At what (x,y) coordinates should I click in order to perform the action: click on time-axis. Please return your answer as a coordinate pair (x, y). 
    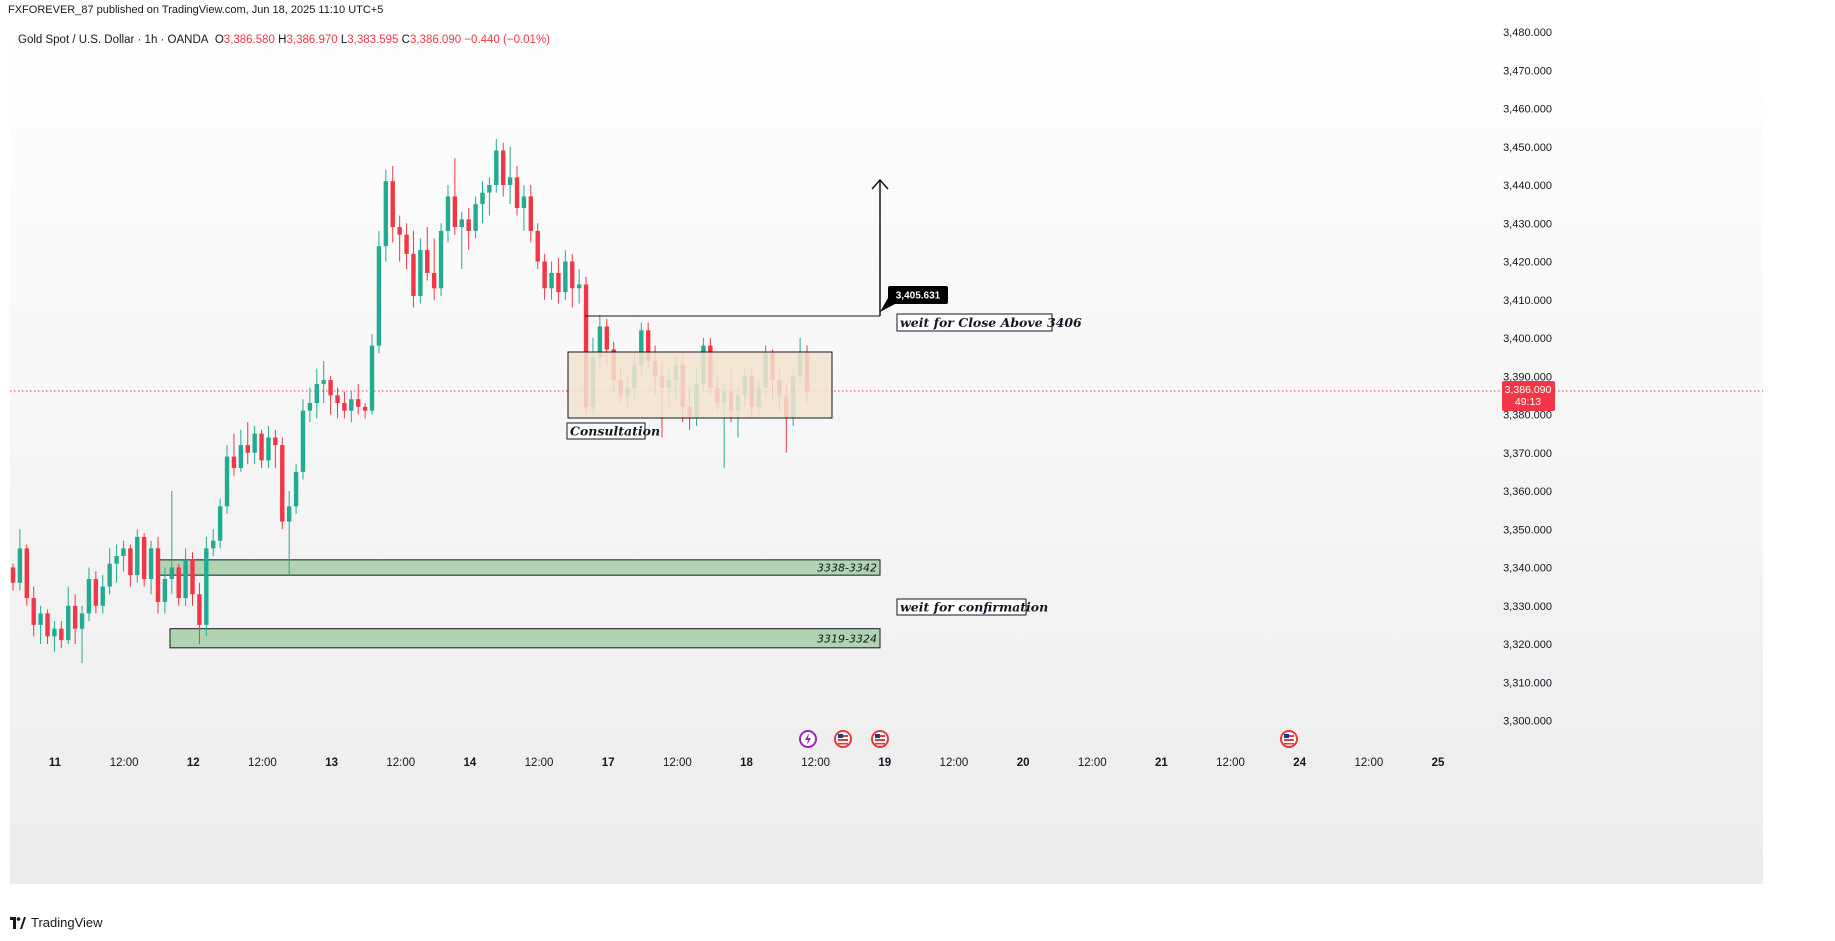
    Looking at the image, I should click on (922, 897).